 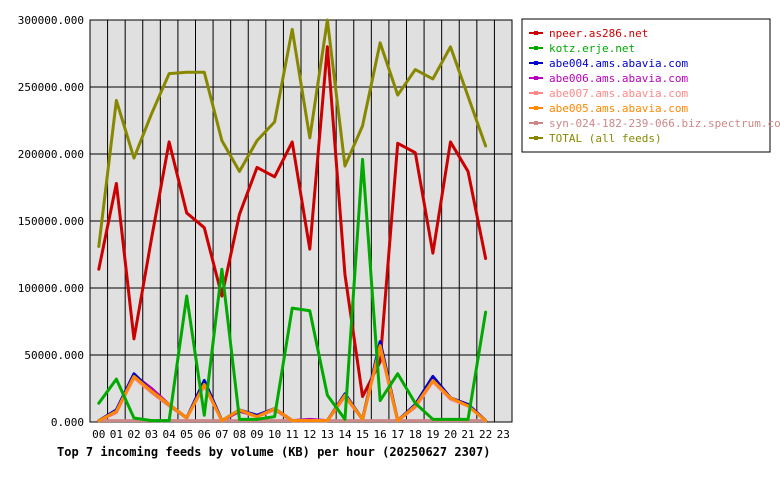 What do you see at coordinates (618, 63) in the screenshot?
I see `legend-label: abe004.ams.abavia.com` at bounding box center [618, 63].